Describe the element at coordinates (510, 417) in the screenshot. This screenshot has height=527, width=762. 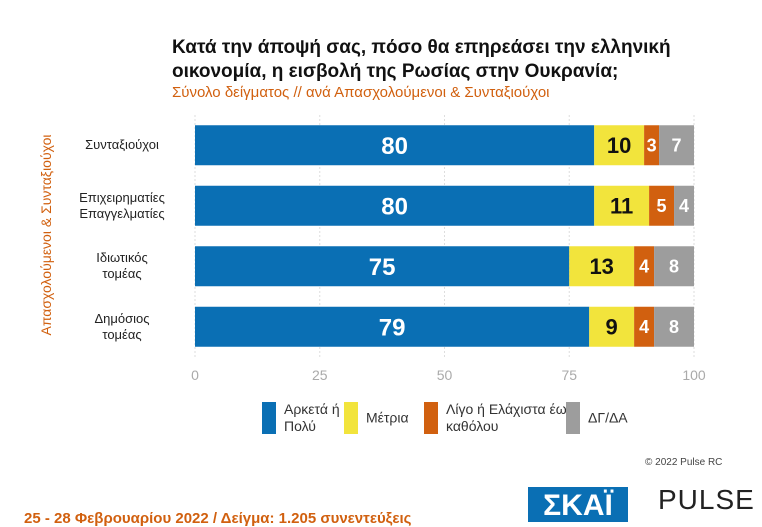
I see `legend-label: Λίγο ή Ελάχιστα έως καθόλου` at that location.